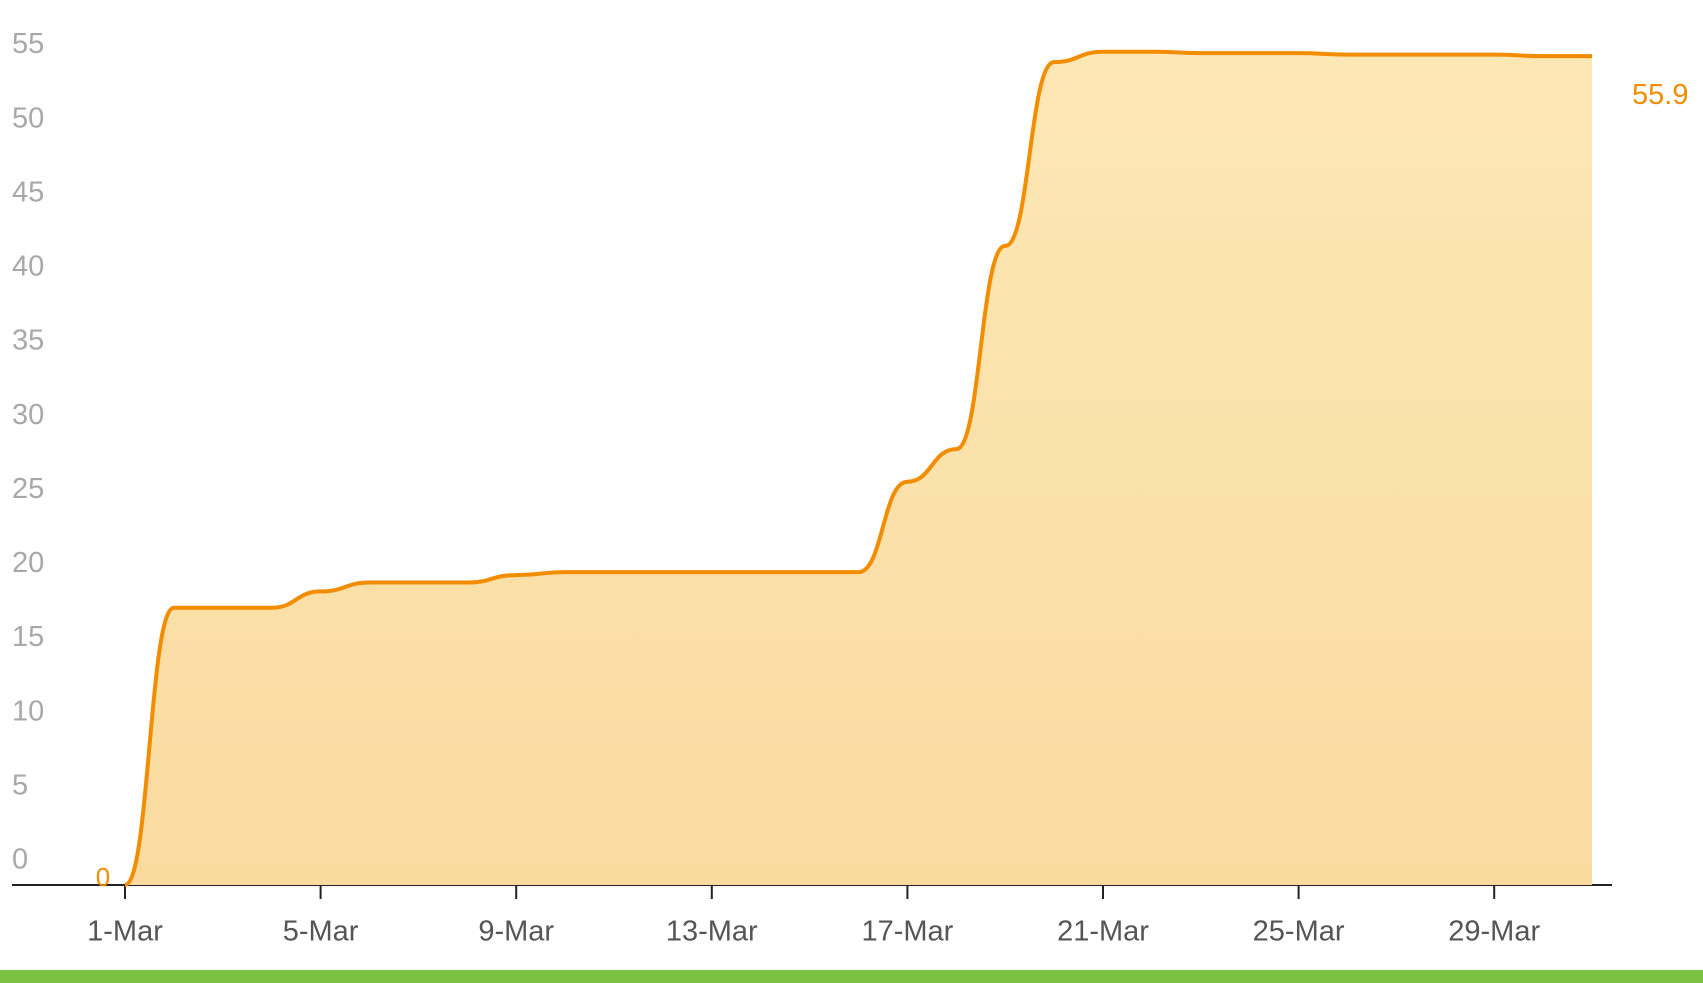 The width and height of the screenshot is (1703, 983). What do you see at coordinates (1660, 95) in the screenshot?
I see `value-label: 55.9` at bounding box center [1660, 95].